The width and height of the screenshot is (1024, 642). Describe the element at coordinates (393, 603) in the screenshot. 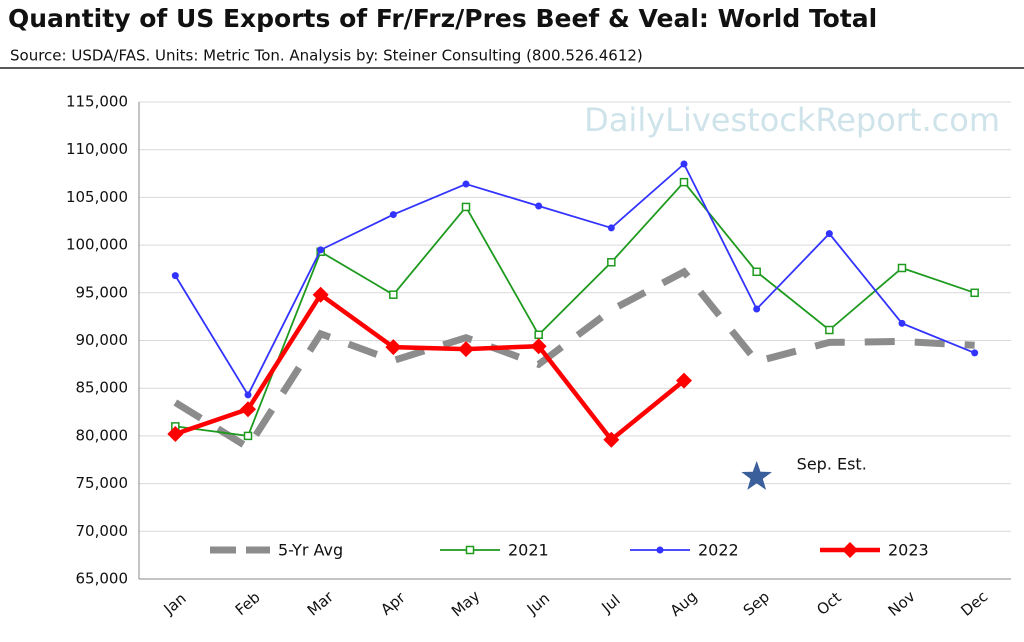

I see `x-tick-label: Apr` at that location.